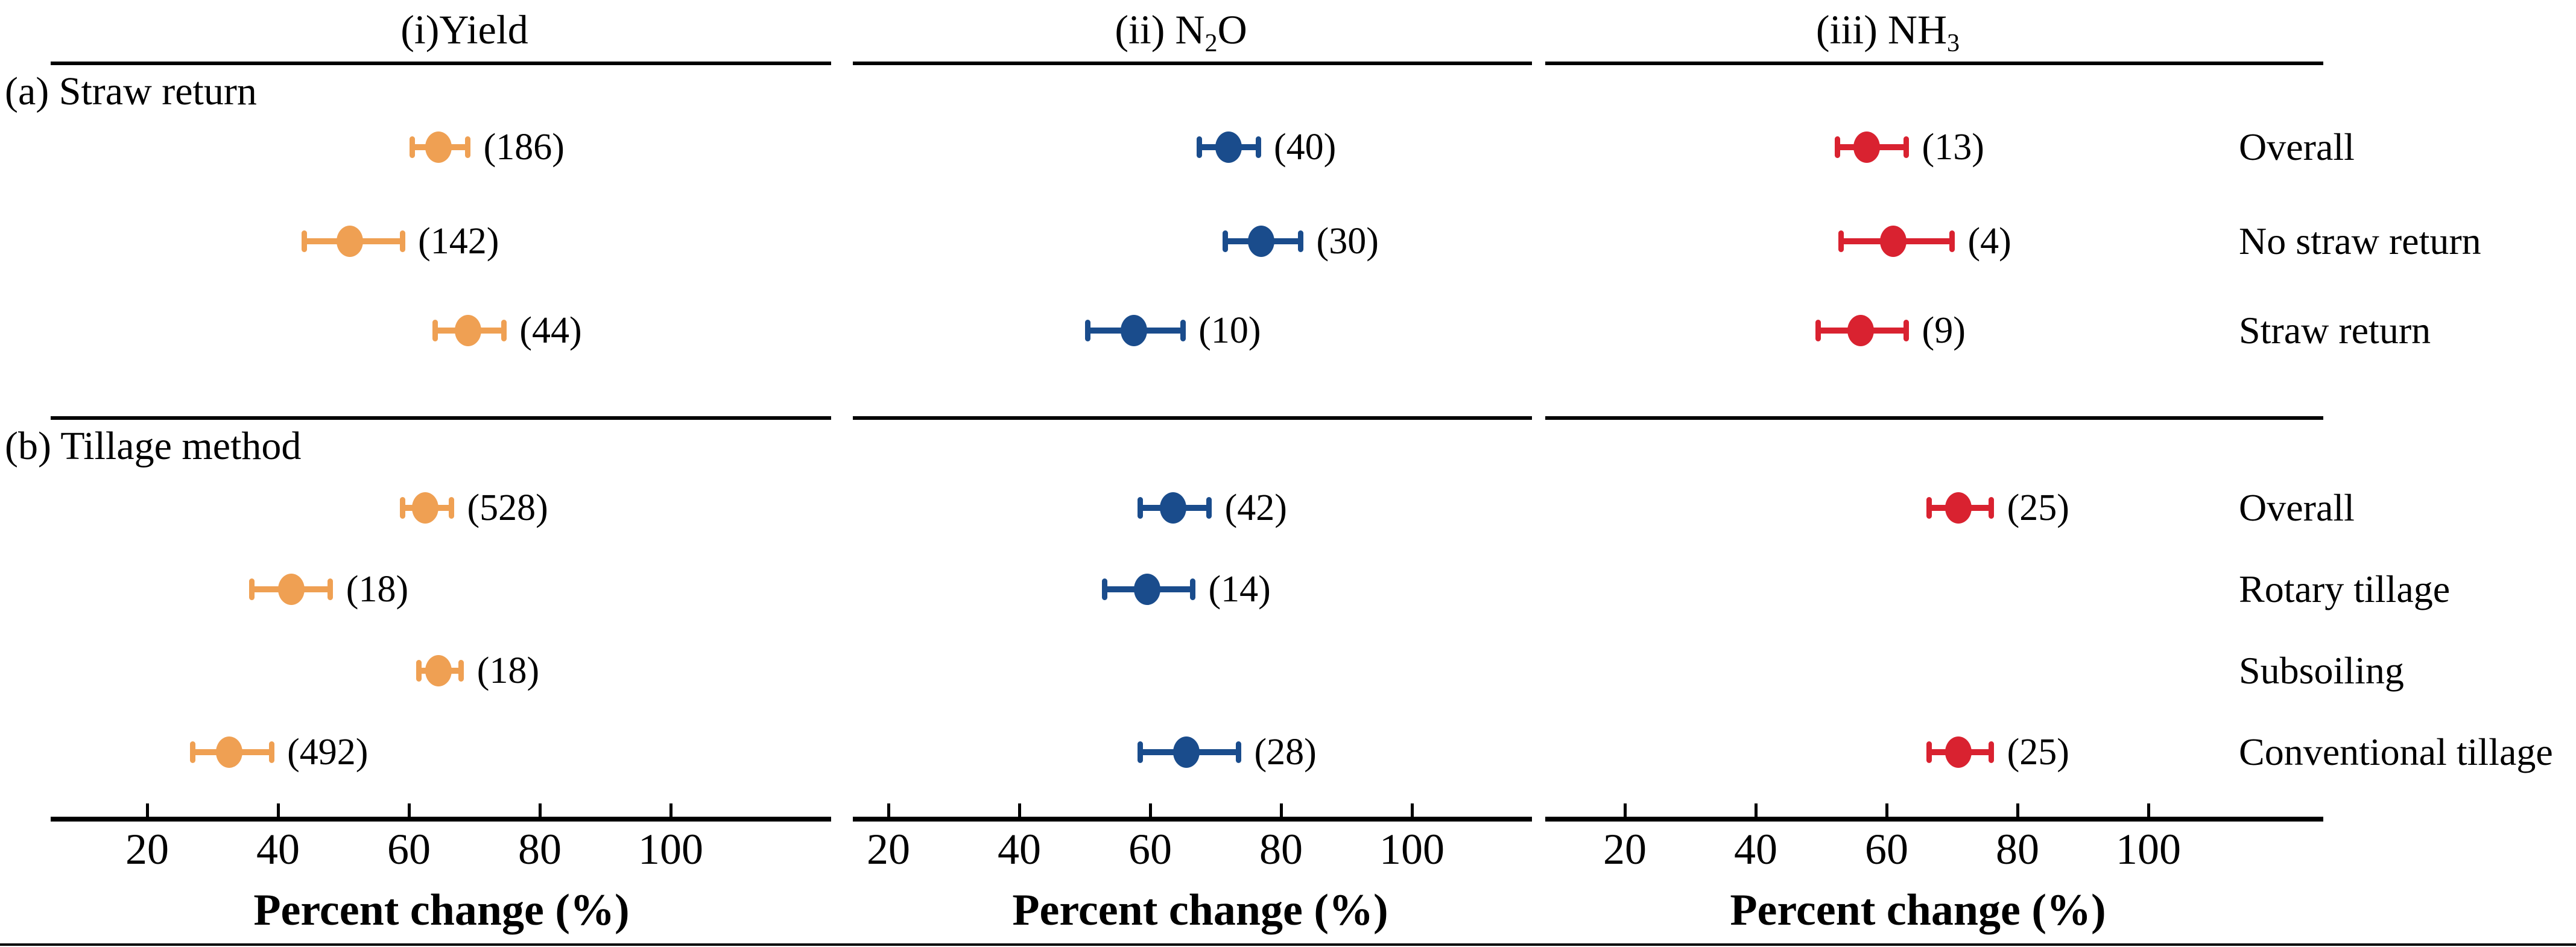 This screenshot has width=2576, height=947. What do you see at coordinates (508, 670) in the screenshot?
I see `count-label: (18)` at bounding box center [508, 670].